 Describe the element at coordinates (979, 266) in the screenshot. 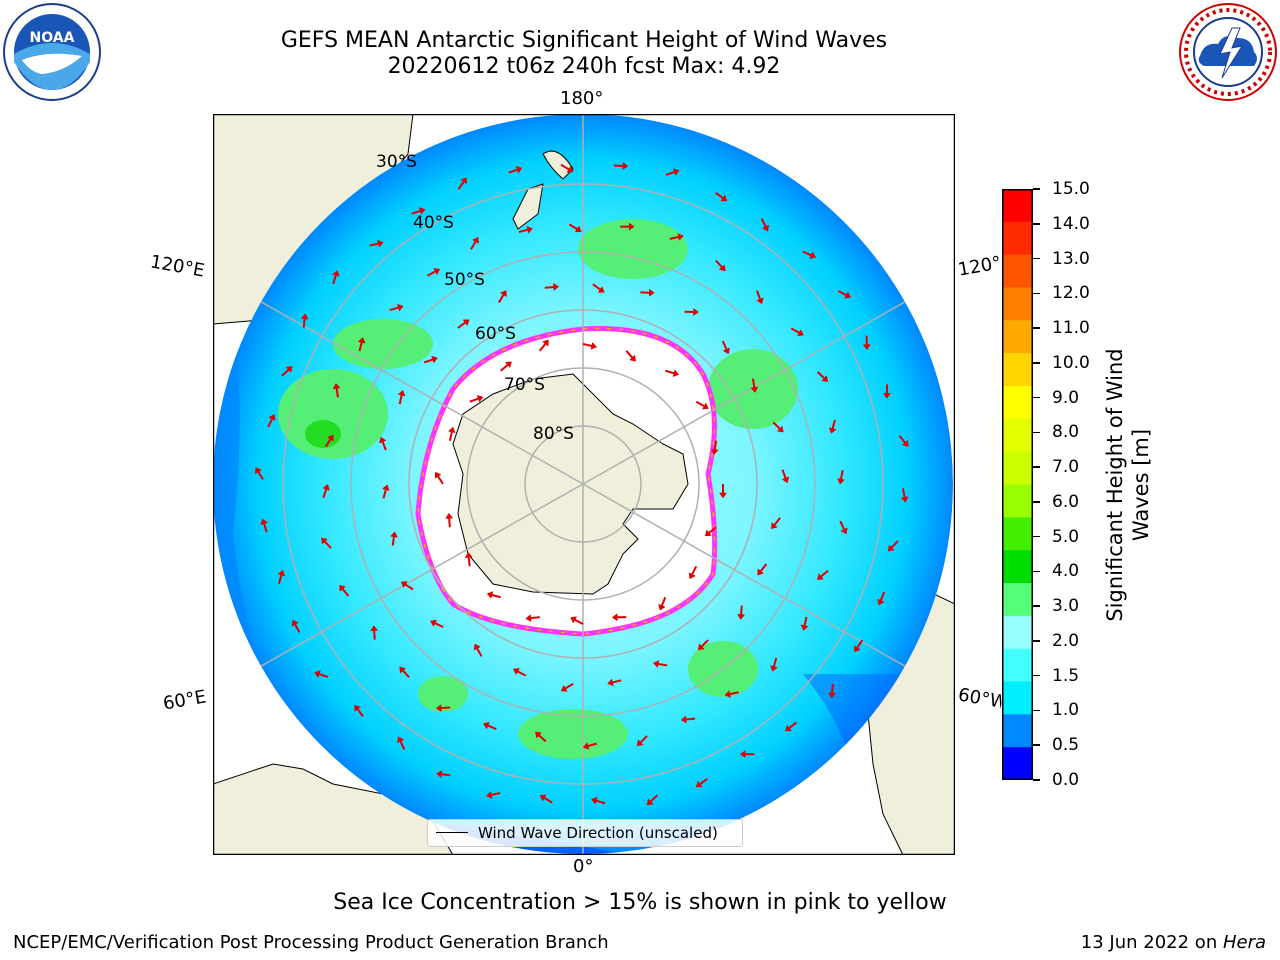

I see `lon-label-120w: 120°` at that location.